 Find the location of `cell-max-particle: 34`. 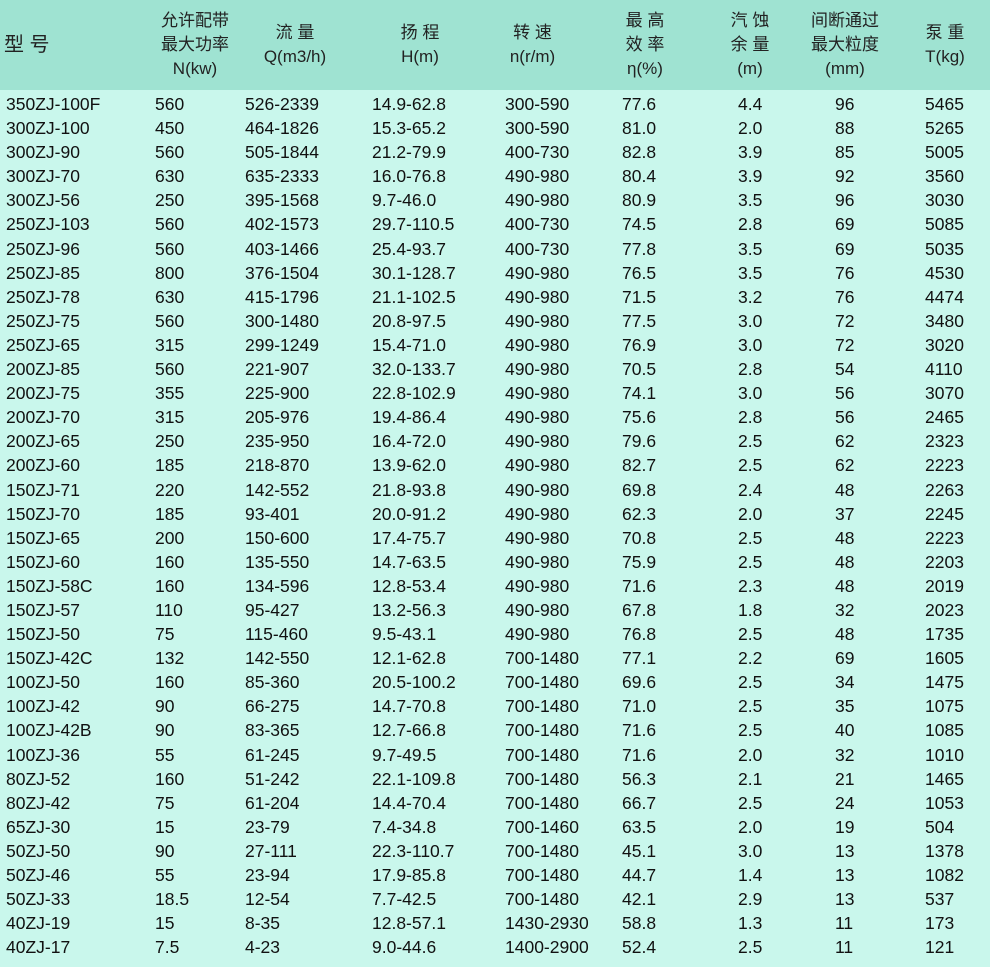

cell-max-particle: 34 is located at coordinates (845, 682).